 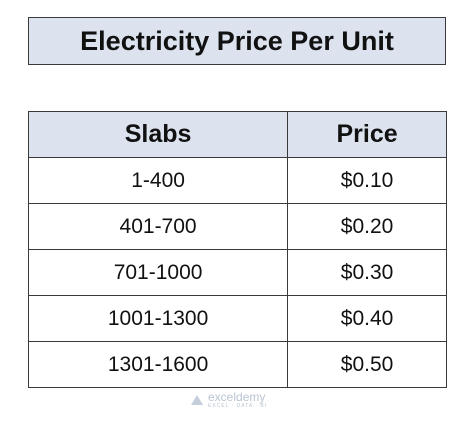 What do you see at coordinates (158, 318) in the screenshot?
I see `table-cell: 1001-1300` at bounding box center [158, 318].